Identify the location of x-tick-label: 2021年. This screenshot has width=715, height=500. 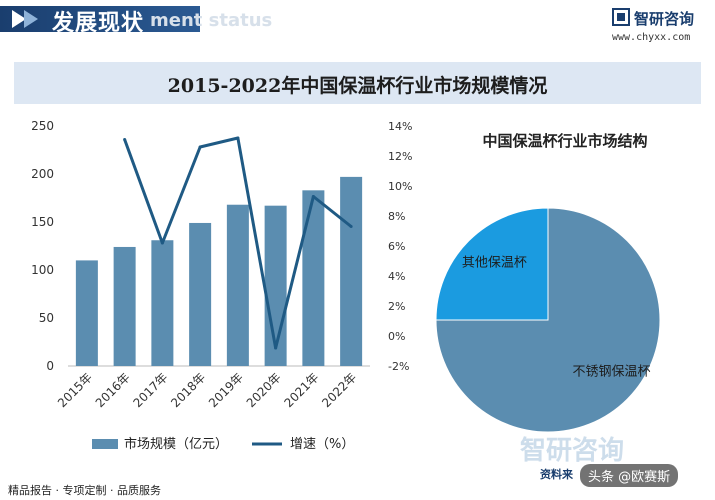
(302, 390).